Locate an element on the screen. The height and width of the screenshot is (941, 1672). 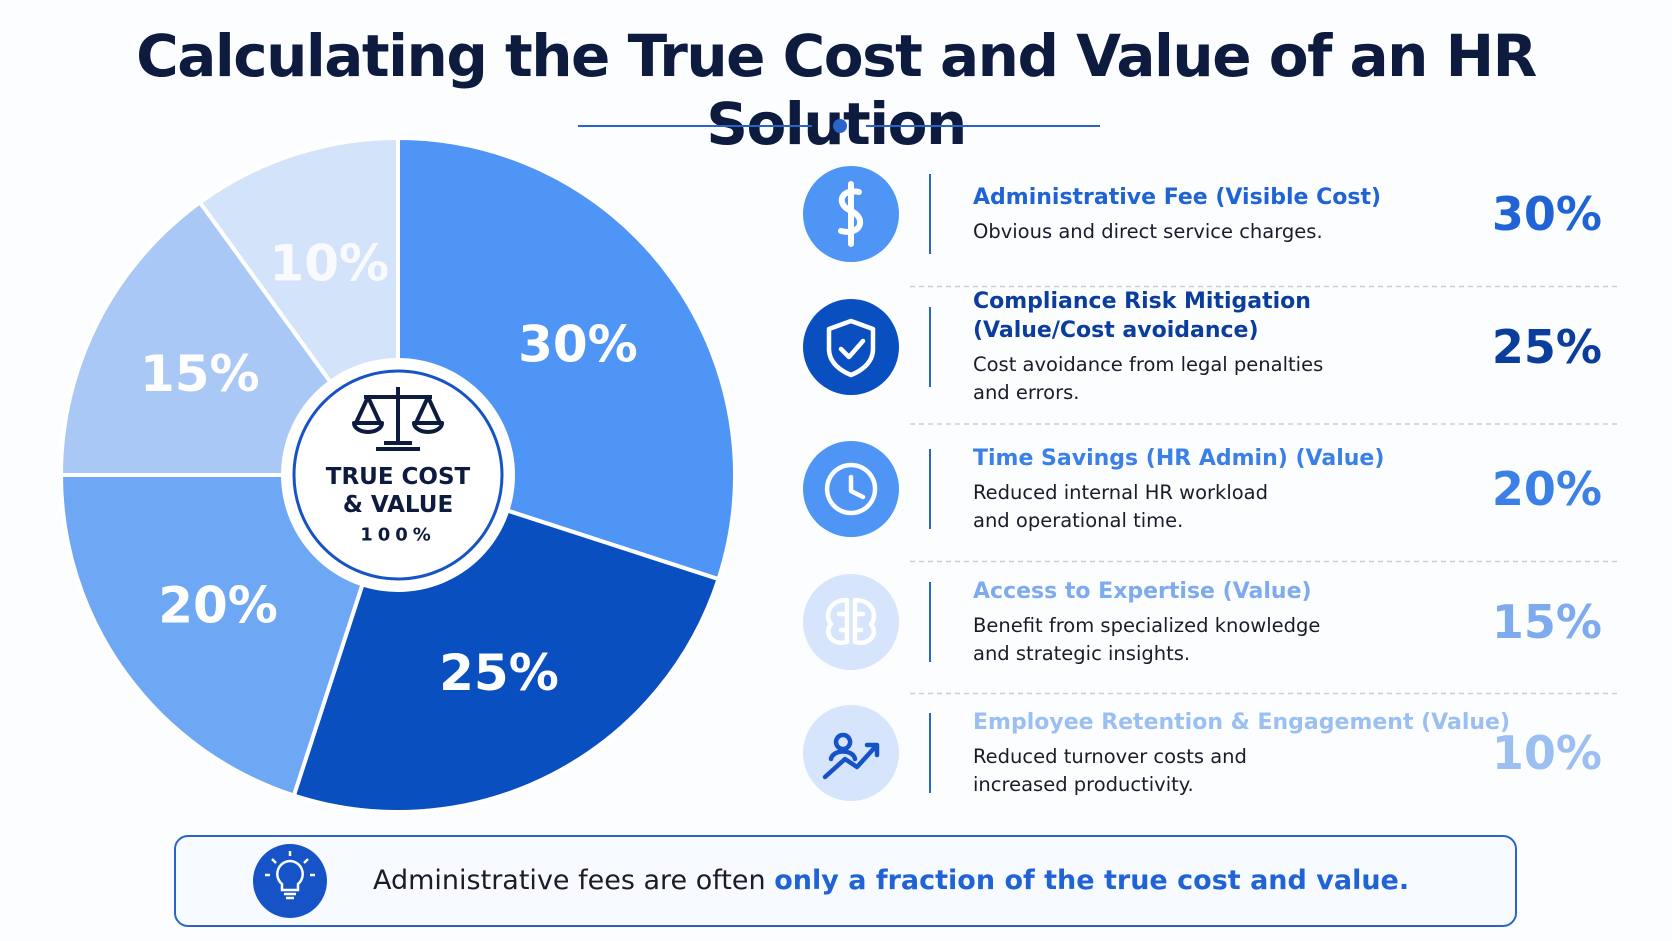
legend-percent: 30% is located at coordinates (1546, 214).